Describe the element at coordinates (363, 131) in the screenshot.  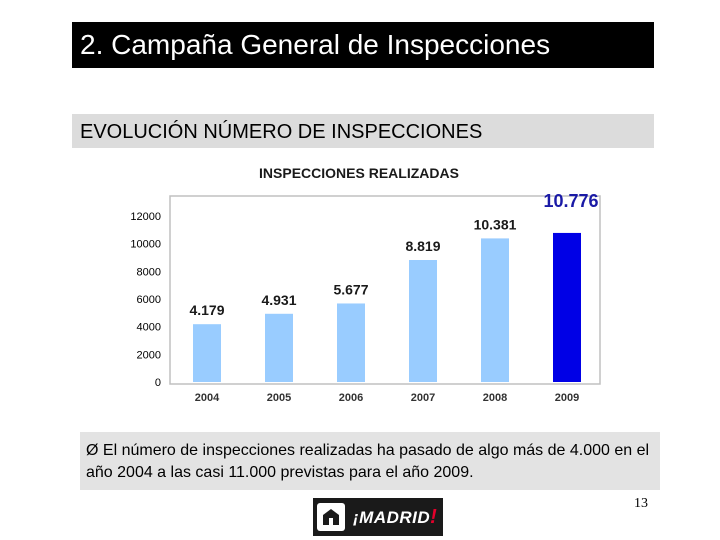
I see `section-heading: EVOLUCIÓN NÚMERO DE INSPECCIONES` at that location.